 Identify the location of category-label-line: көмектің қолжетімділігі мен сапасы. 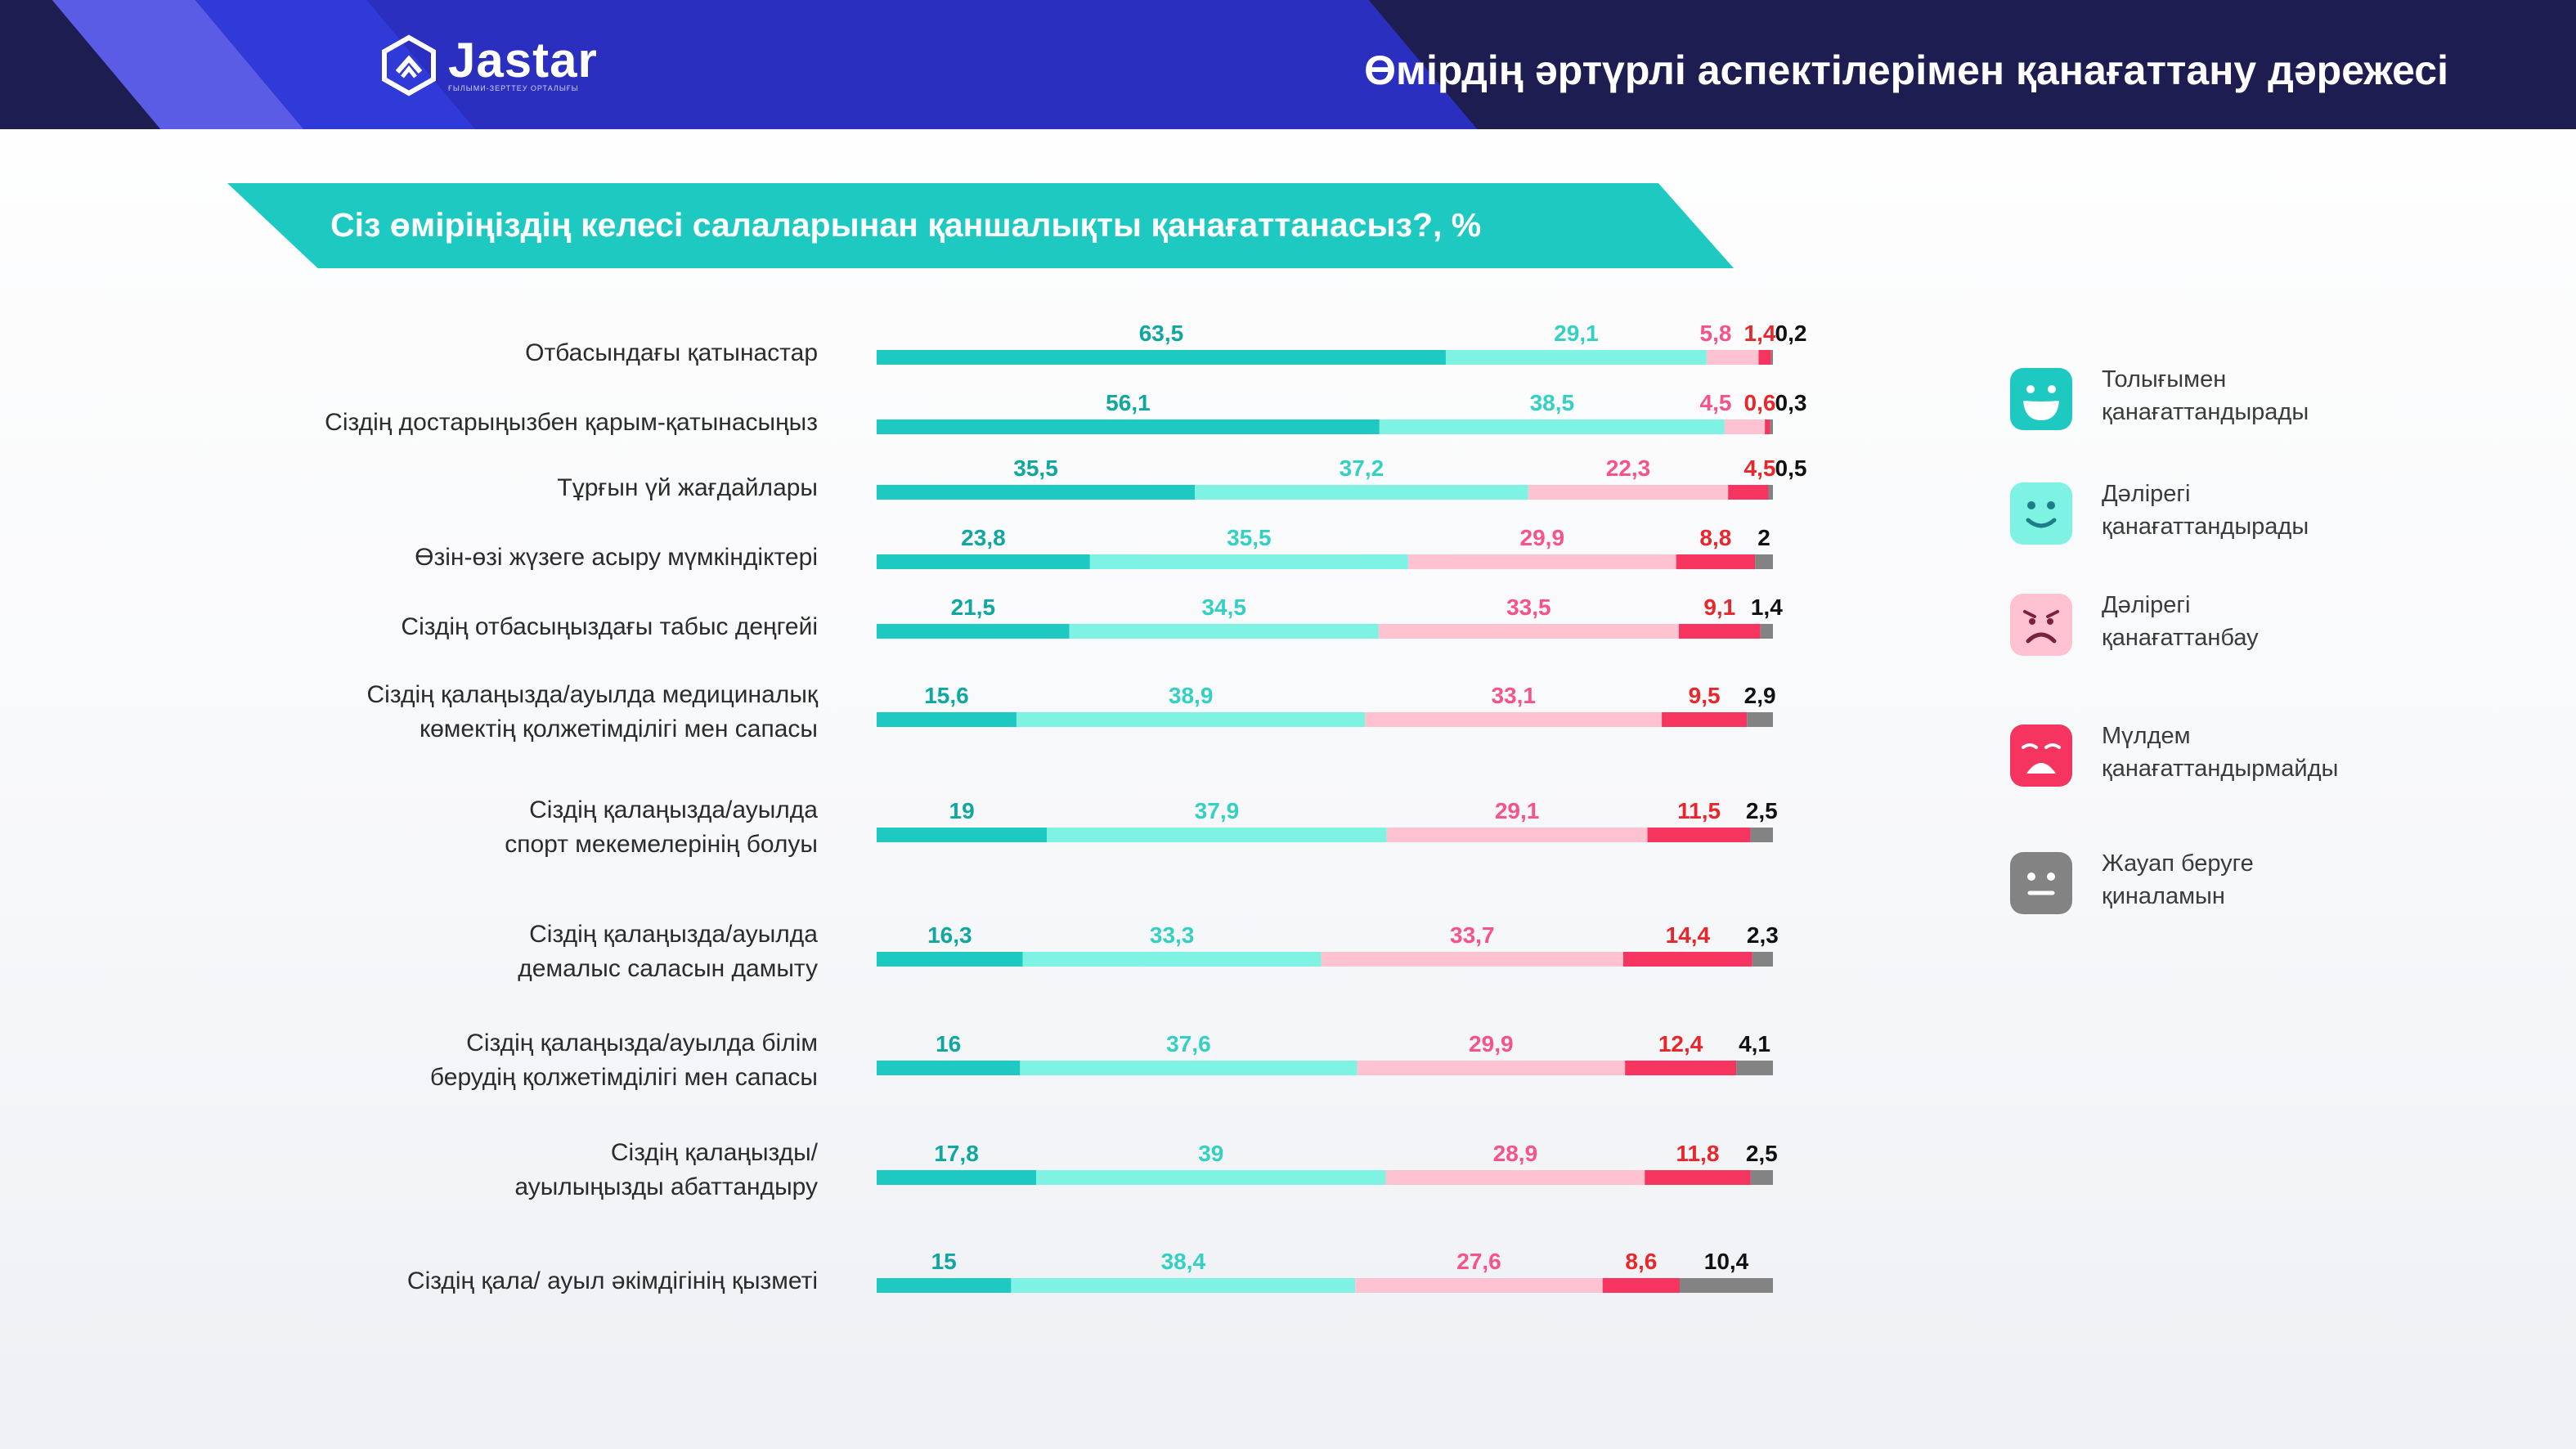
(619, 729).